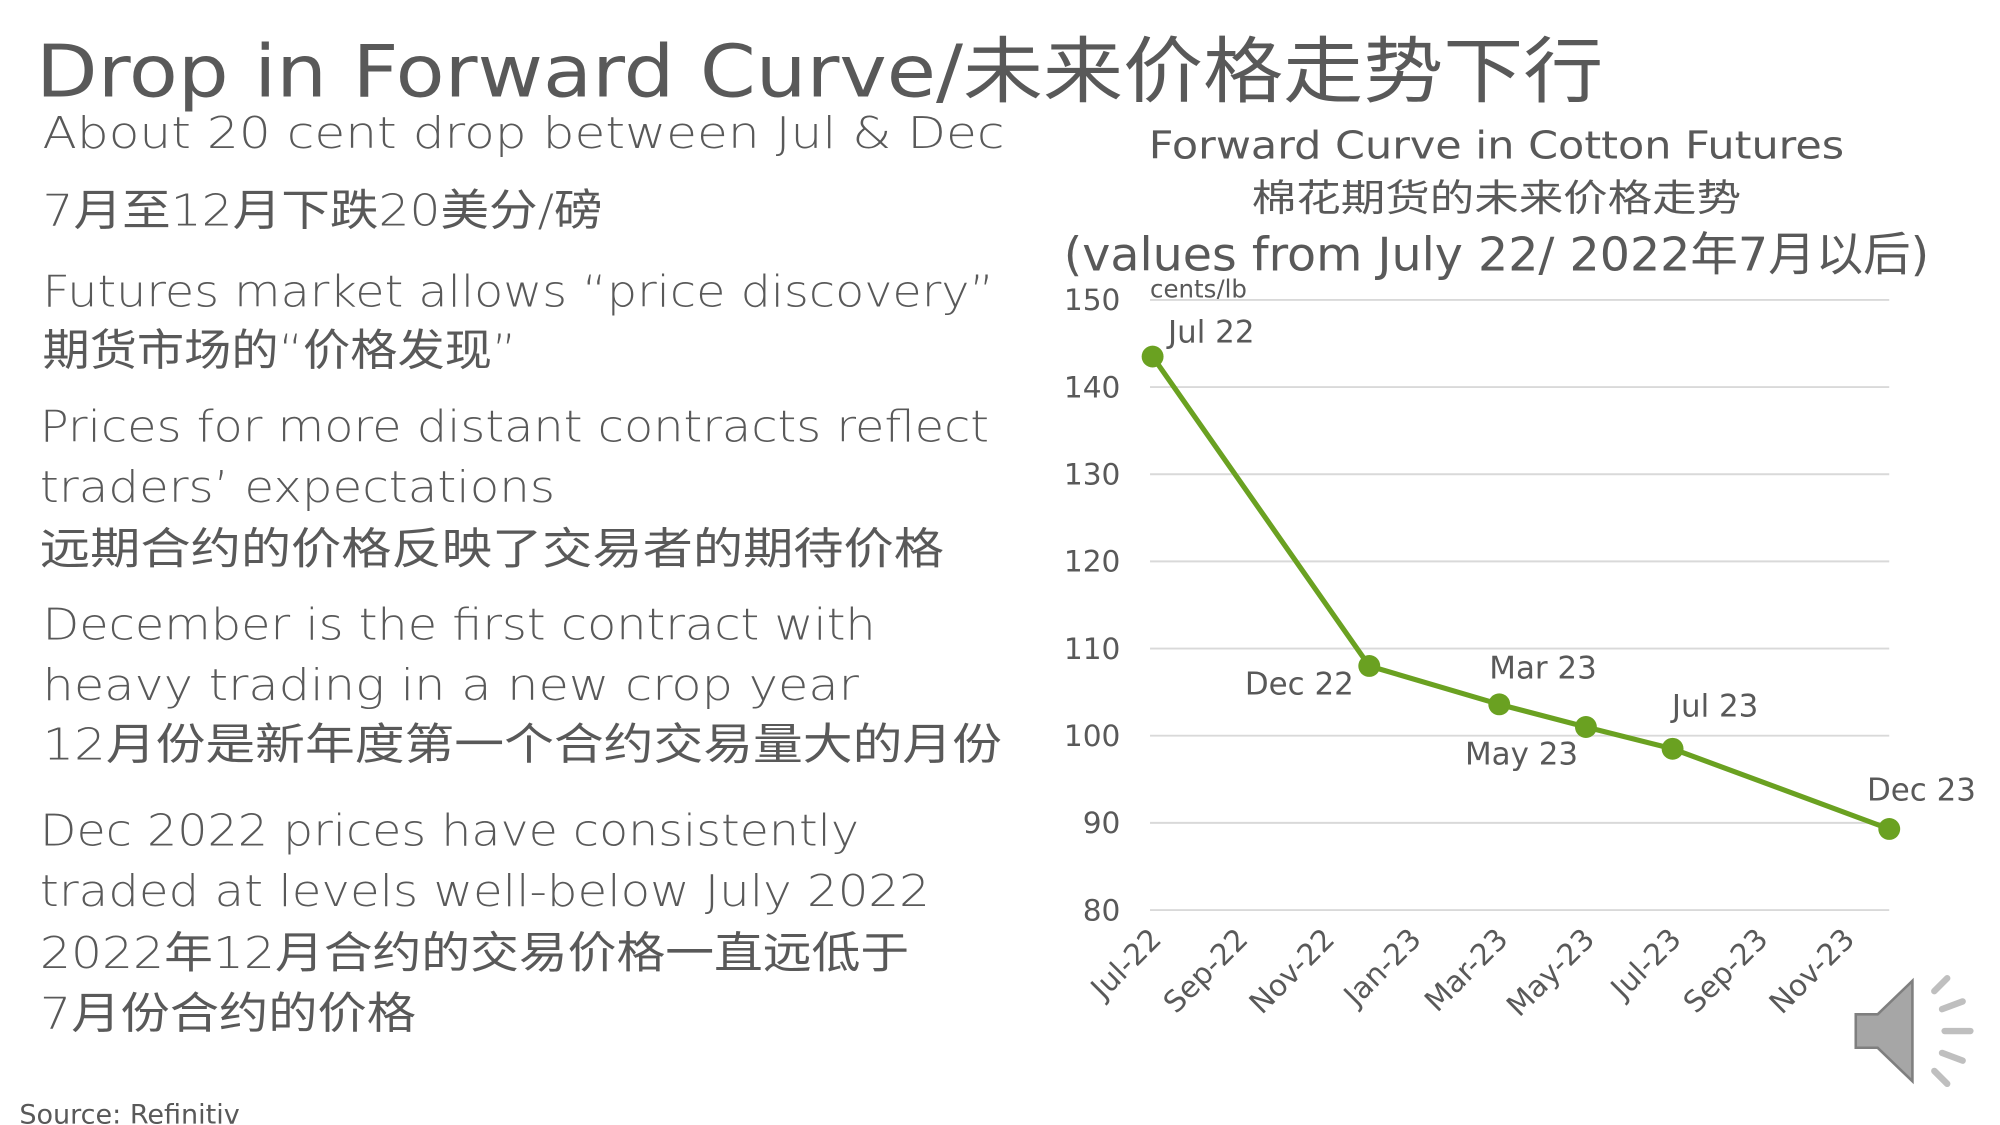  What do you see at coordinates (1921, 791) in the screenshot?
I see `point-label: Dec 23` at bounding box center [1921, 791].